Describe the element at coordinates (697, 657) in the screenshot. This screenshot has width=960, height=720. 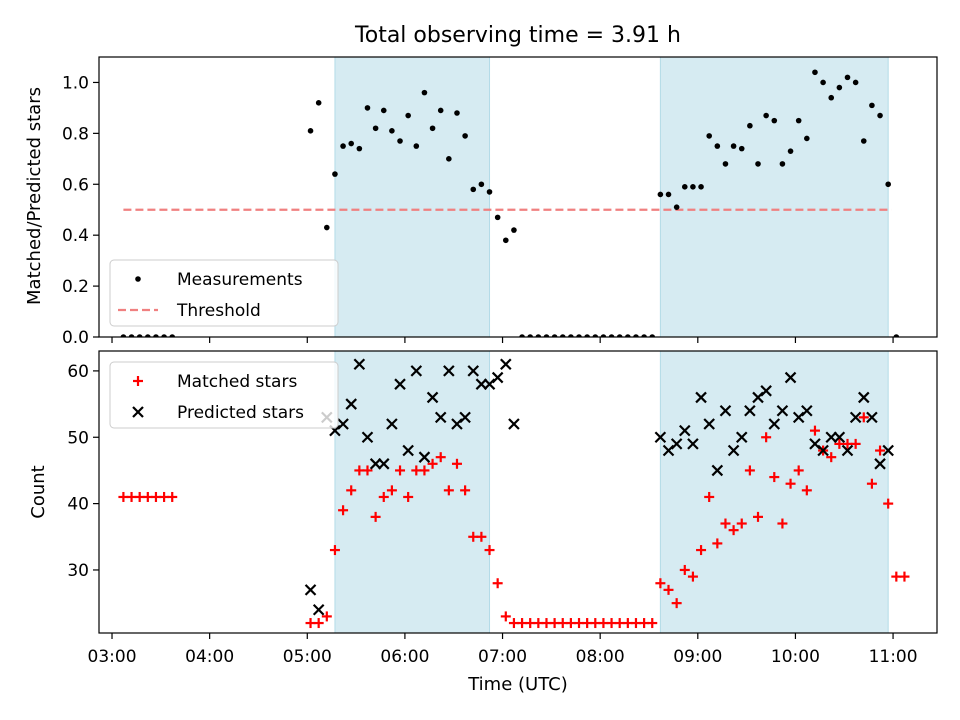
I see `x-tick-label: 09:00` at that location.